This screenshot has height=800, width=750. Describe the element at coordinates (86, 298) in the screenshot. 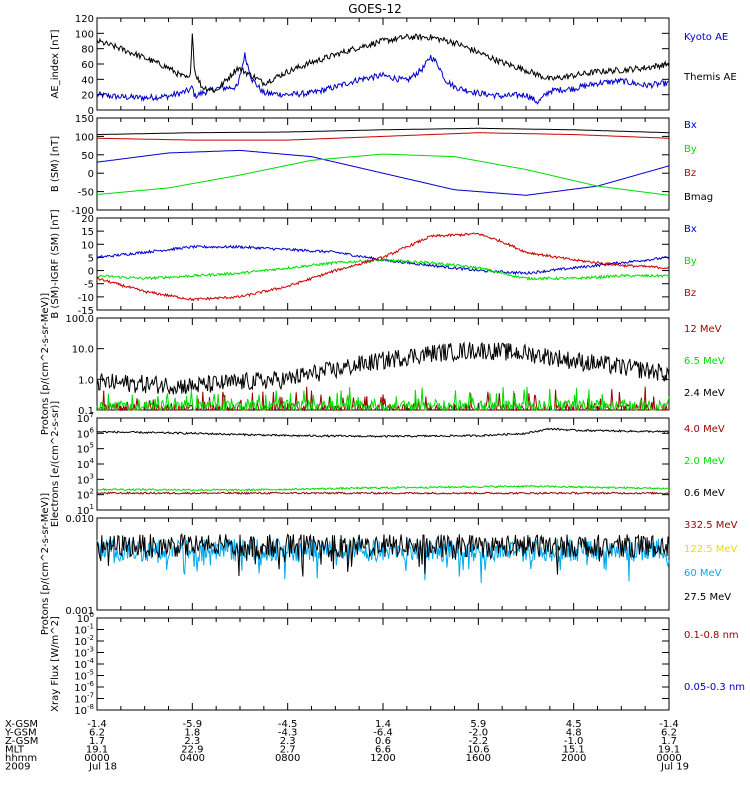

I see `y-tick-label: -10` at that location.